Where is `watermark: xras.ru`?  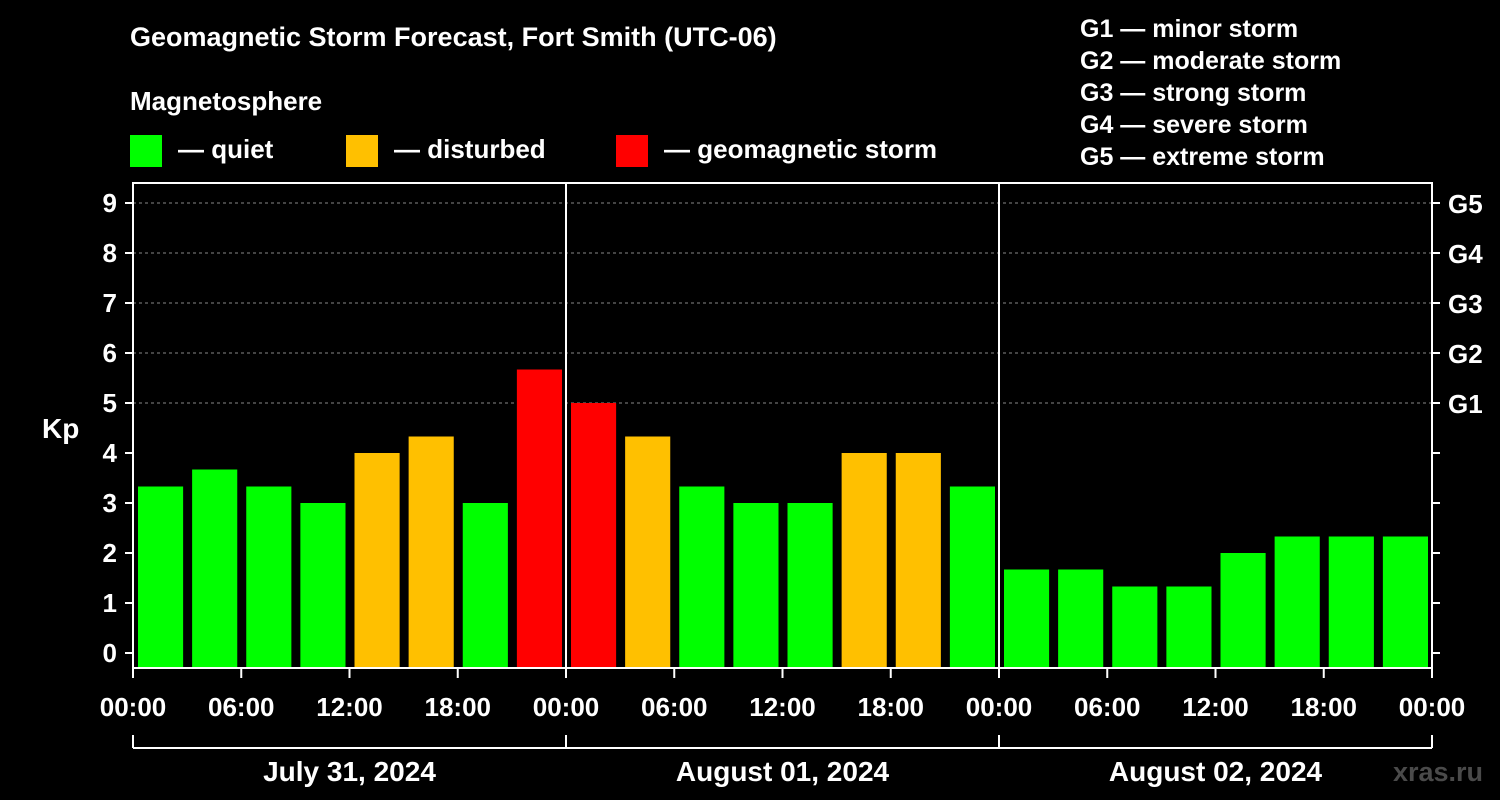
watermark: xras.ru is located at coordinates (1438, 772).